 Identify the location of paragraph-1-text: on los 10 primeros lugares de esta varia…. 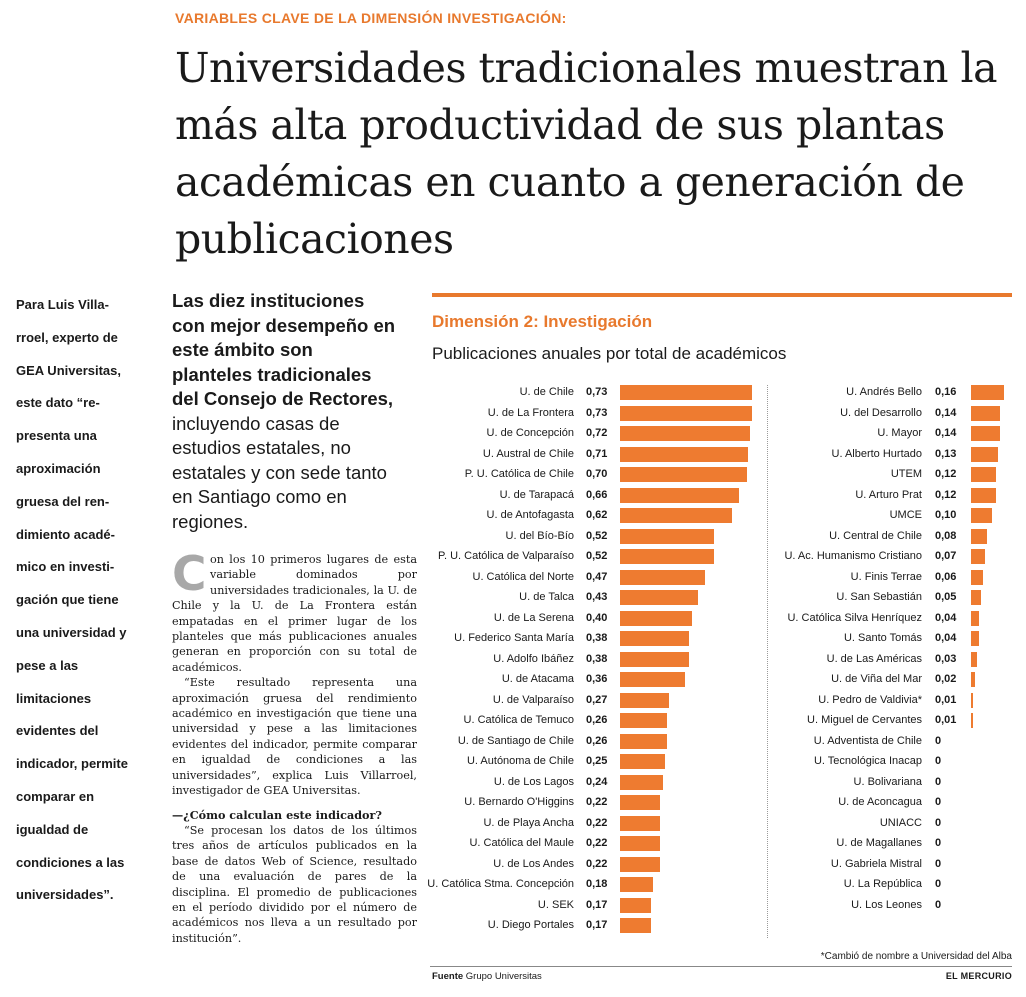
(294, 613).